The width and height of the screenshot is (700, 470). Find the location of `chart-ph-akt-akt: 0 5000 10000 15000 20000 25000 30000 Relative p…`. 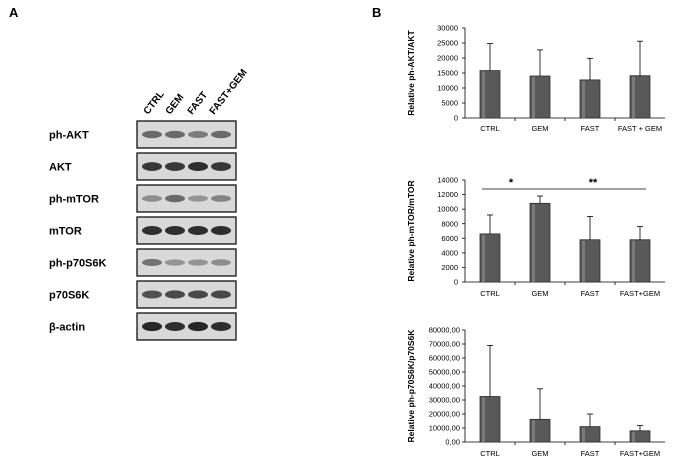

chart-ph-akt-akt: 0 5000 10000 15000 20000 25000 30000 Relative p… is located at coordinates (535, 78).